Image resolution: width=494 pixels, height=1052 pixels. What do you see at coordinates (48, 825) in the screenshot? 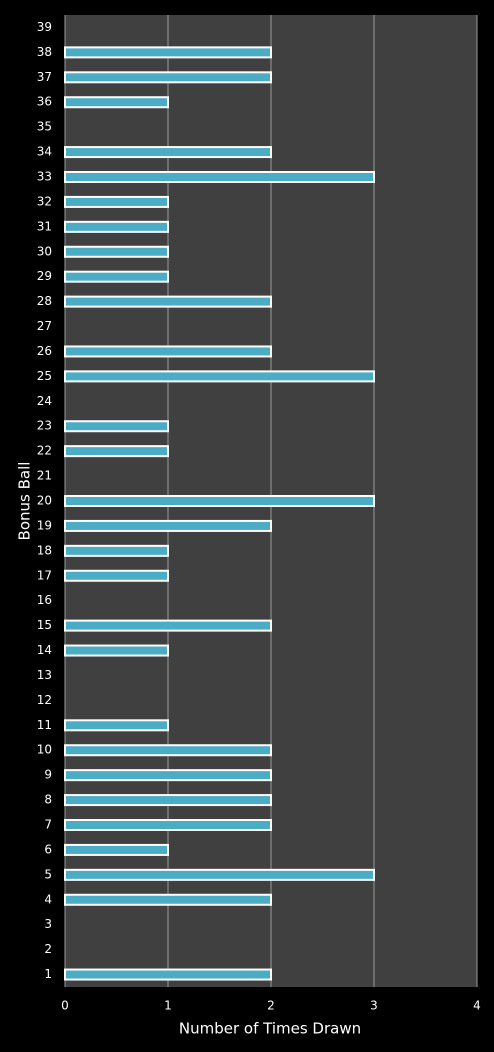
I see `y-tick-label: 7` at bounding box center [48, 825].